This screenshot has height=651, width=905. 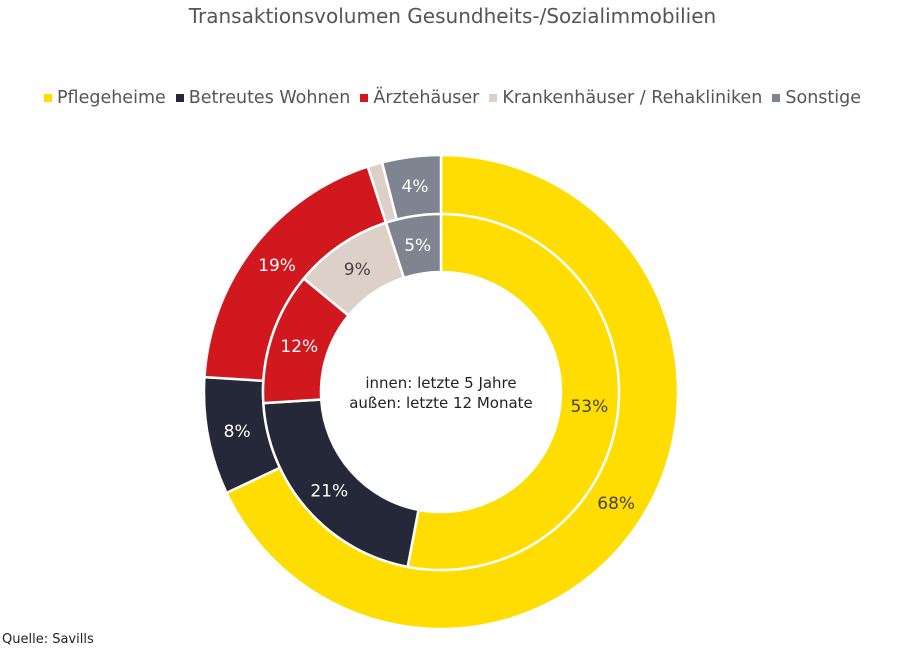 I want to click on legend-item: Krankenhäuser / Rehakliniken, so click(x=625, y=98).